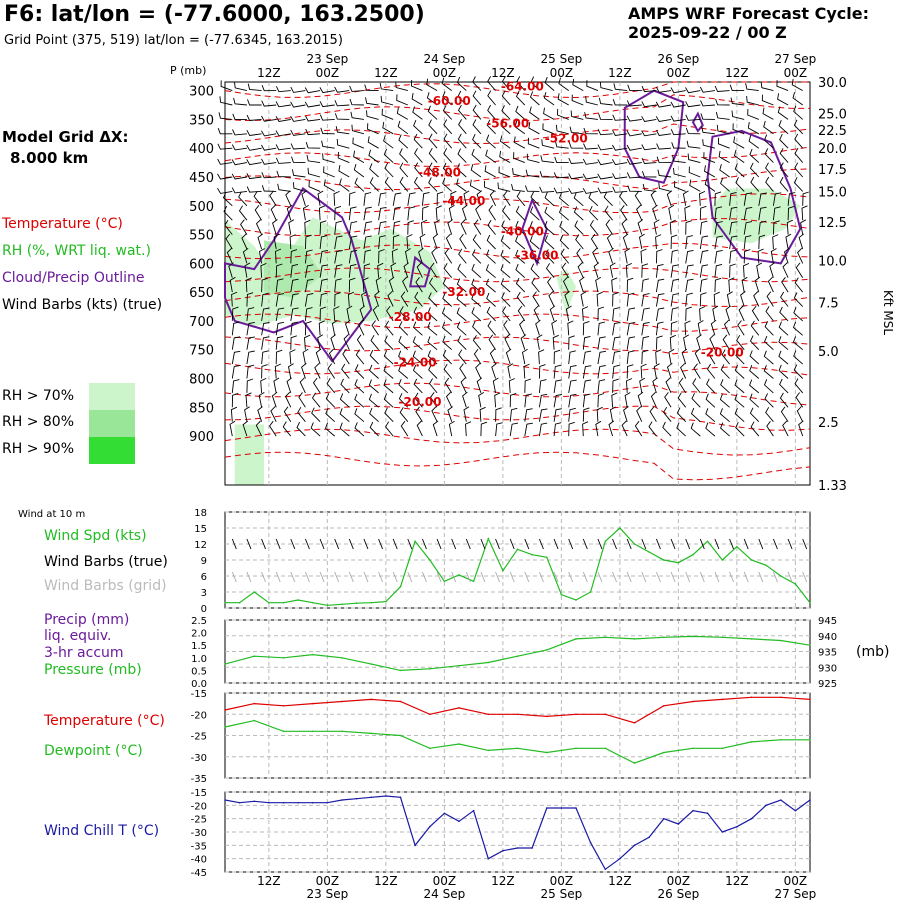  What do you see at coordinates (328, 73) in the screenshot?
I see `time-tick-label: 00Z` at bounding box center [328, 73].